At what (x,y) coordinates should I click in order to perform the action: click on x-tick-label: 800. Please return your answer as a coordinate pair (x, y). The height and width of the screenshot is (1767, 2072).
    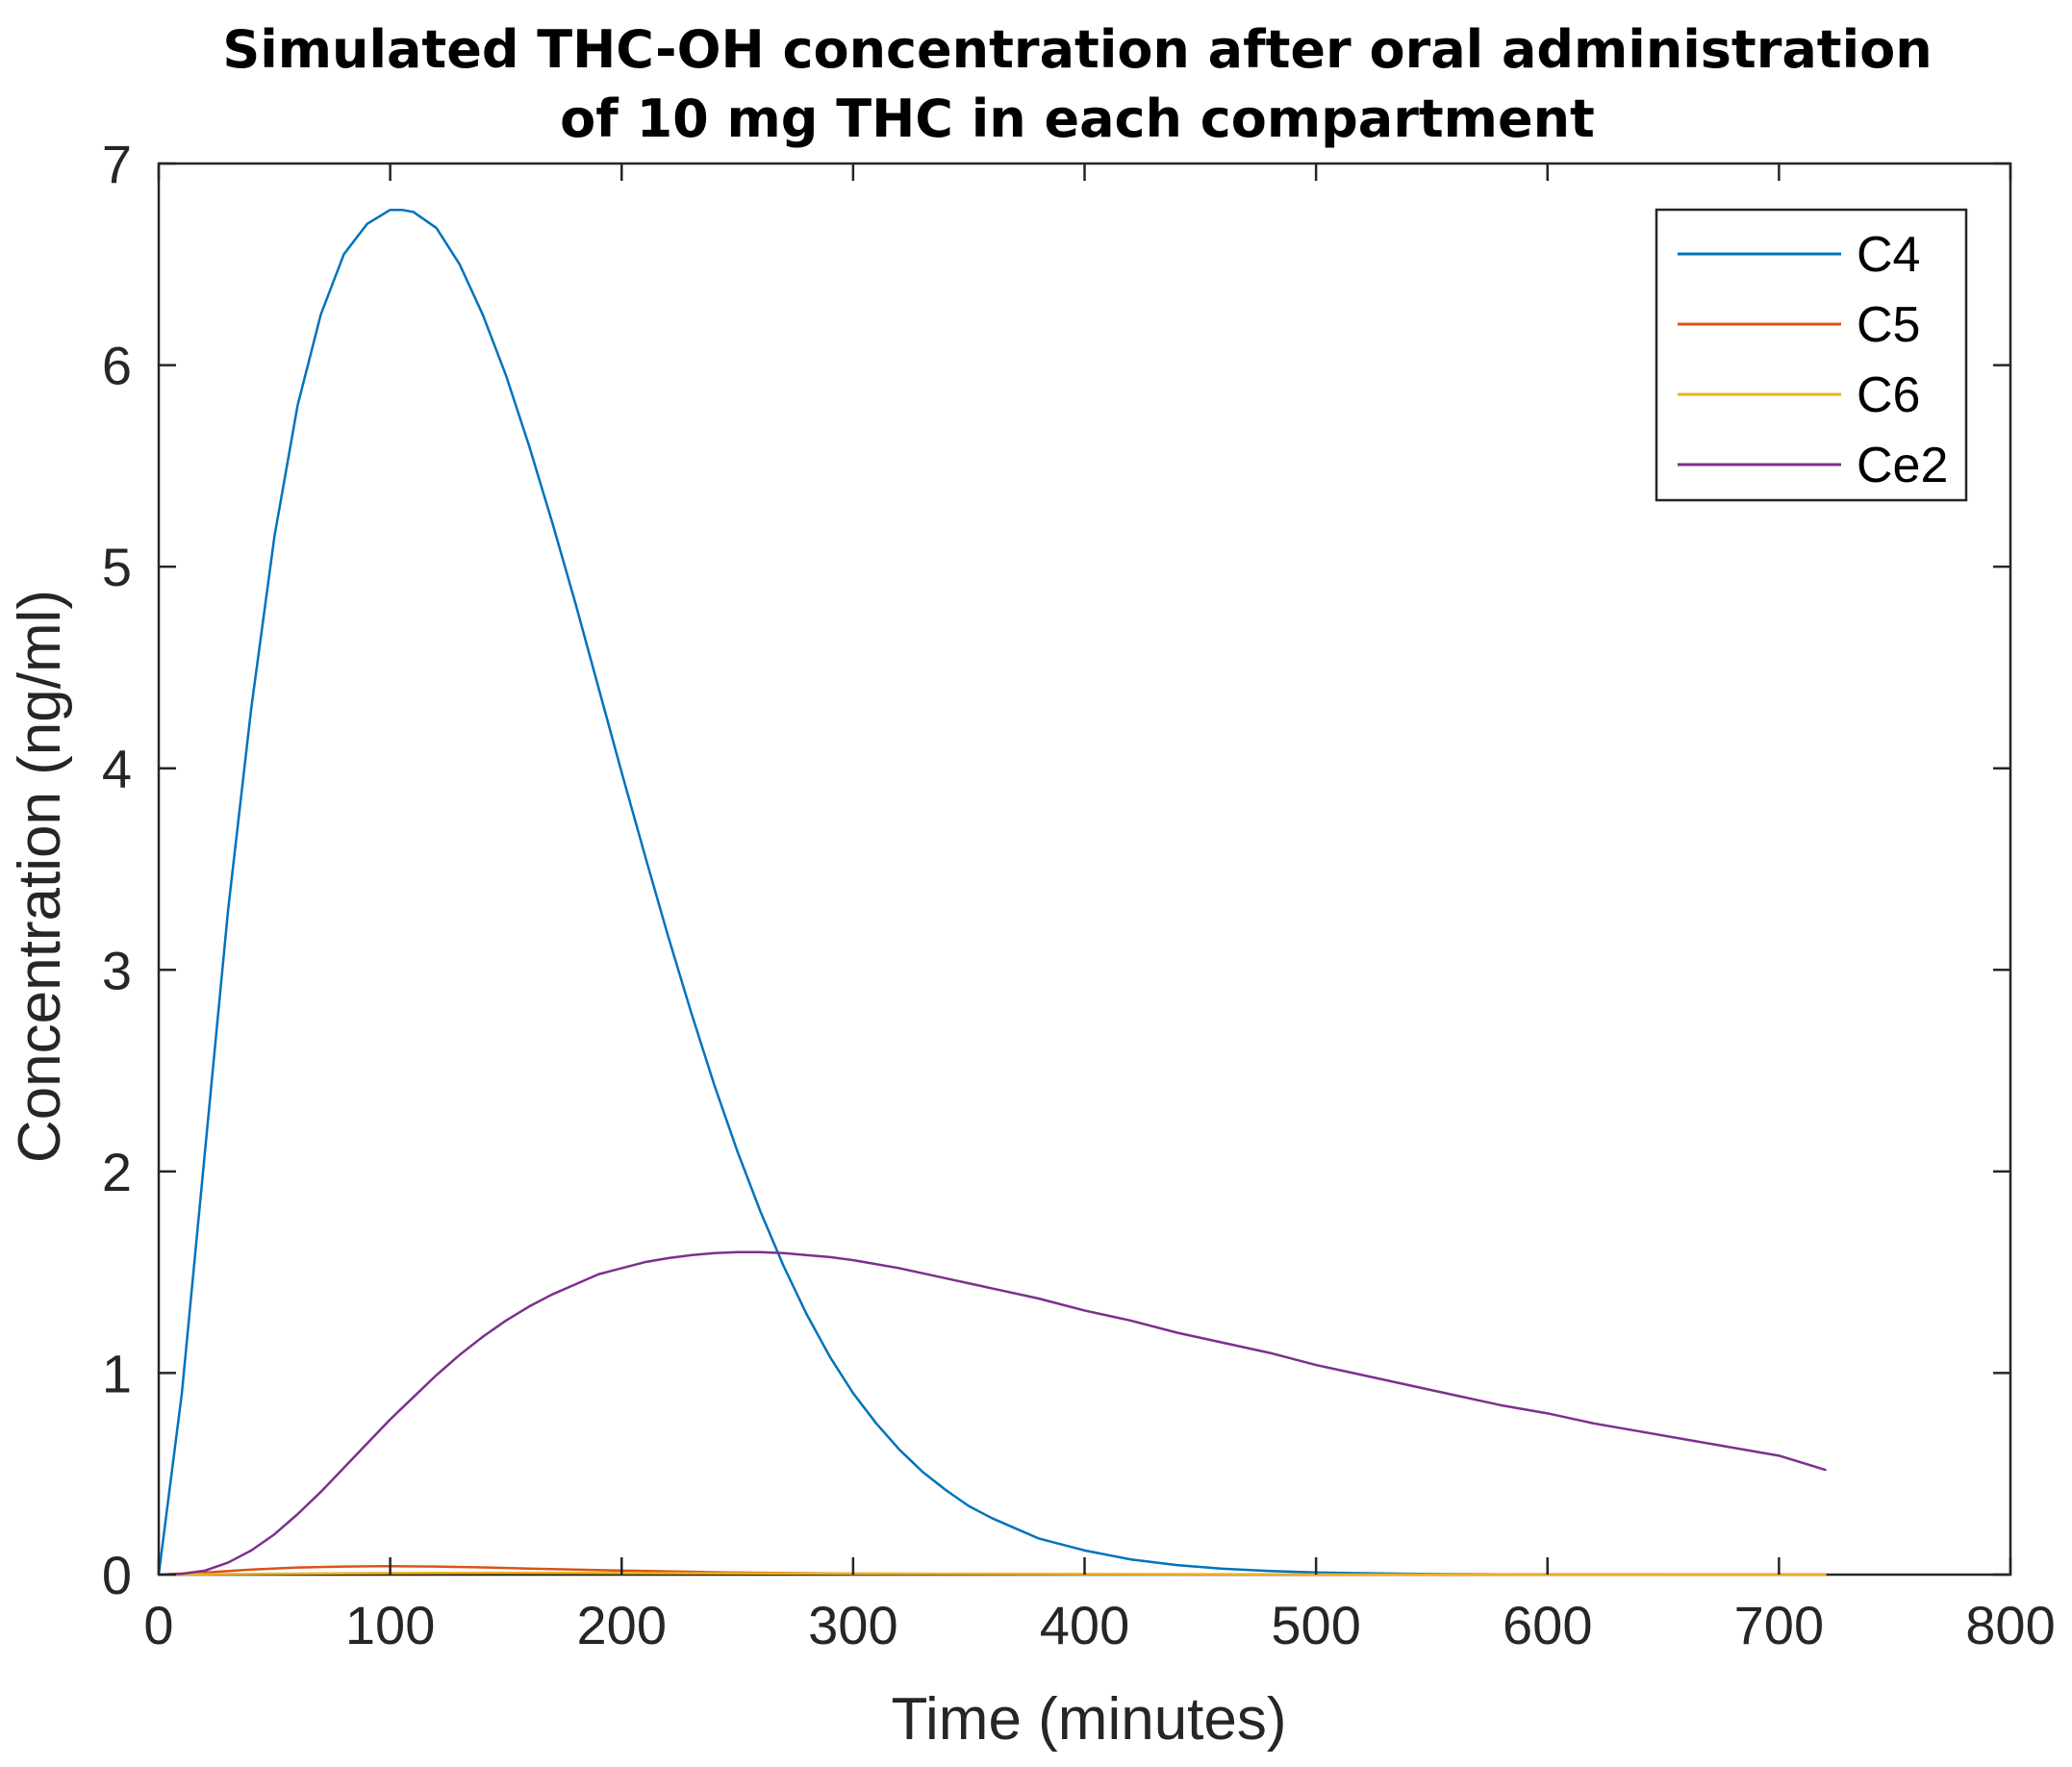
    Looking at the image, I should click on (2010, 1625).